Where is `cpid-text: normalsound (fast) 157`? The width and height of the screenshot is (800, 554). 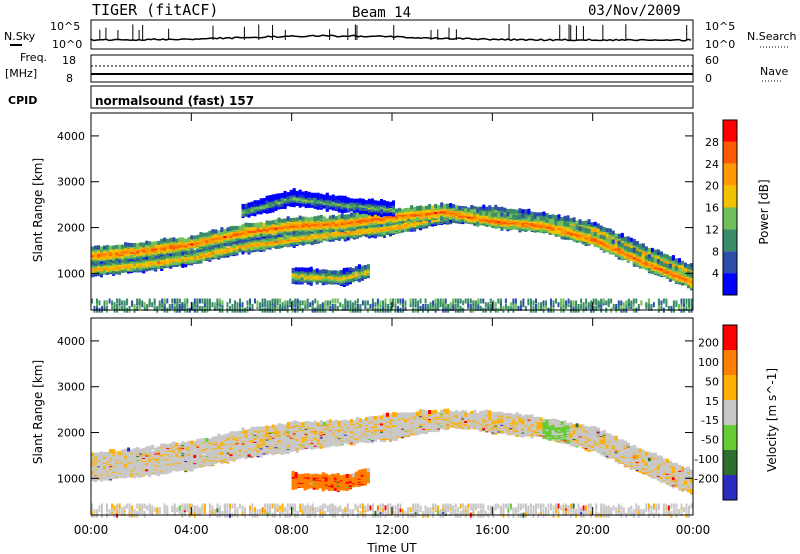
cpid-text: normalsound (fast) 157 is located at coordinates (174, 101).